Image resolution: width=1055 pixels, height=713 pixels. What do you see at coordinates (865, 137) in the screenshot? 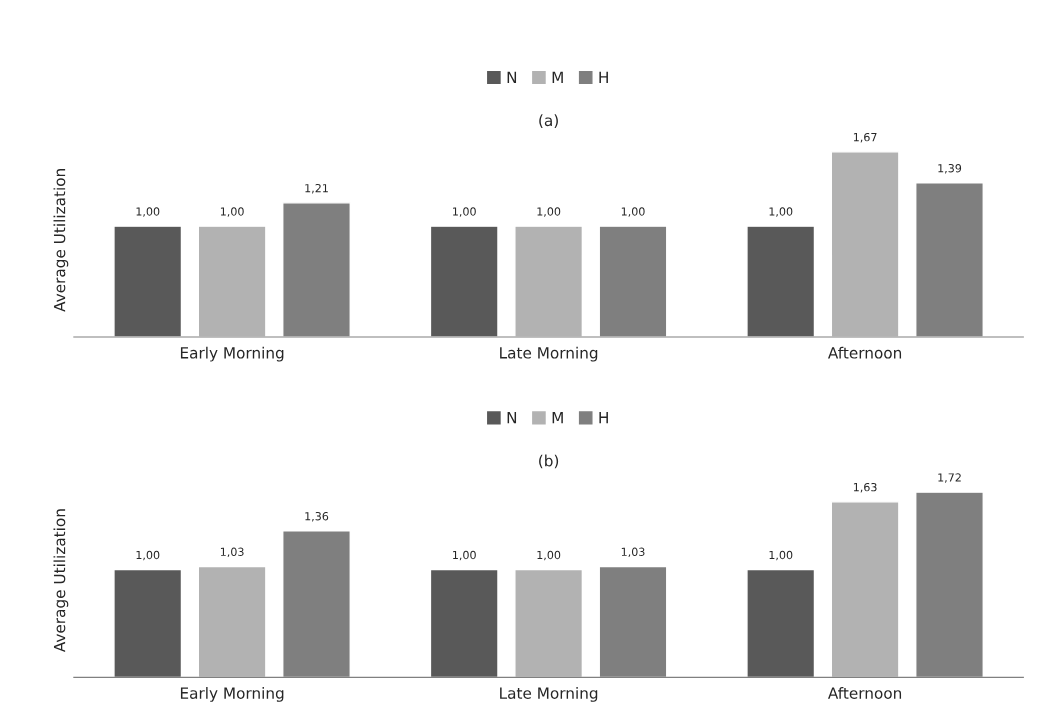
I see `data-label: 1,67` at bounding box center [865, 137].